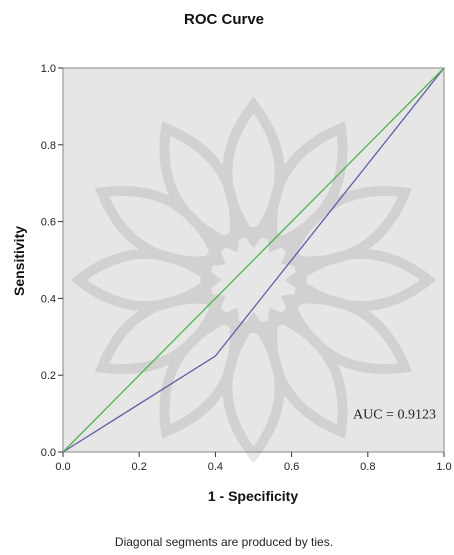 The image size is (454, 555). I want to click on y-tick-label: 0.2, so click(48, 376).